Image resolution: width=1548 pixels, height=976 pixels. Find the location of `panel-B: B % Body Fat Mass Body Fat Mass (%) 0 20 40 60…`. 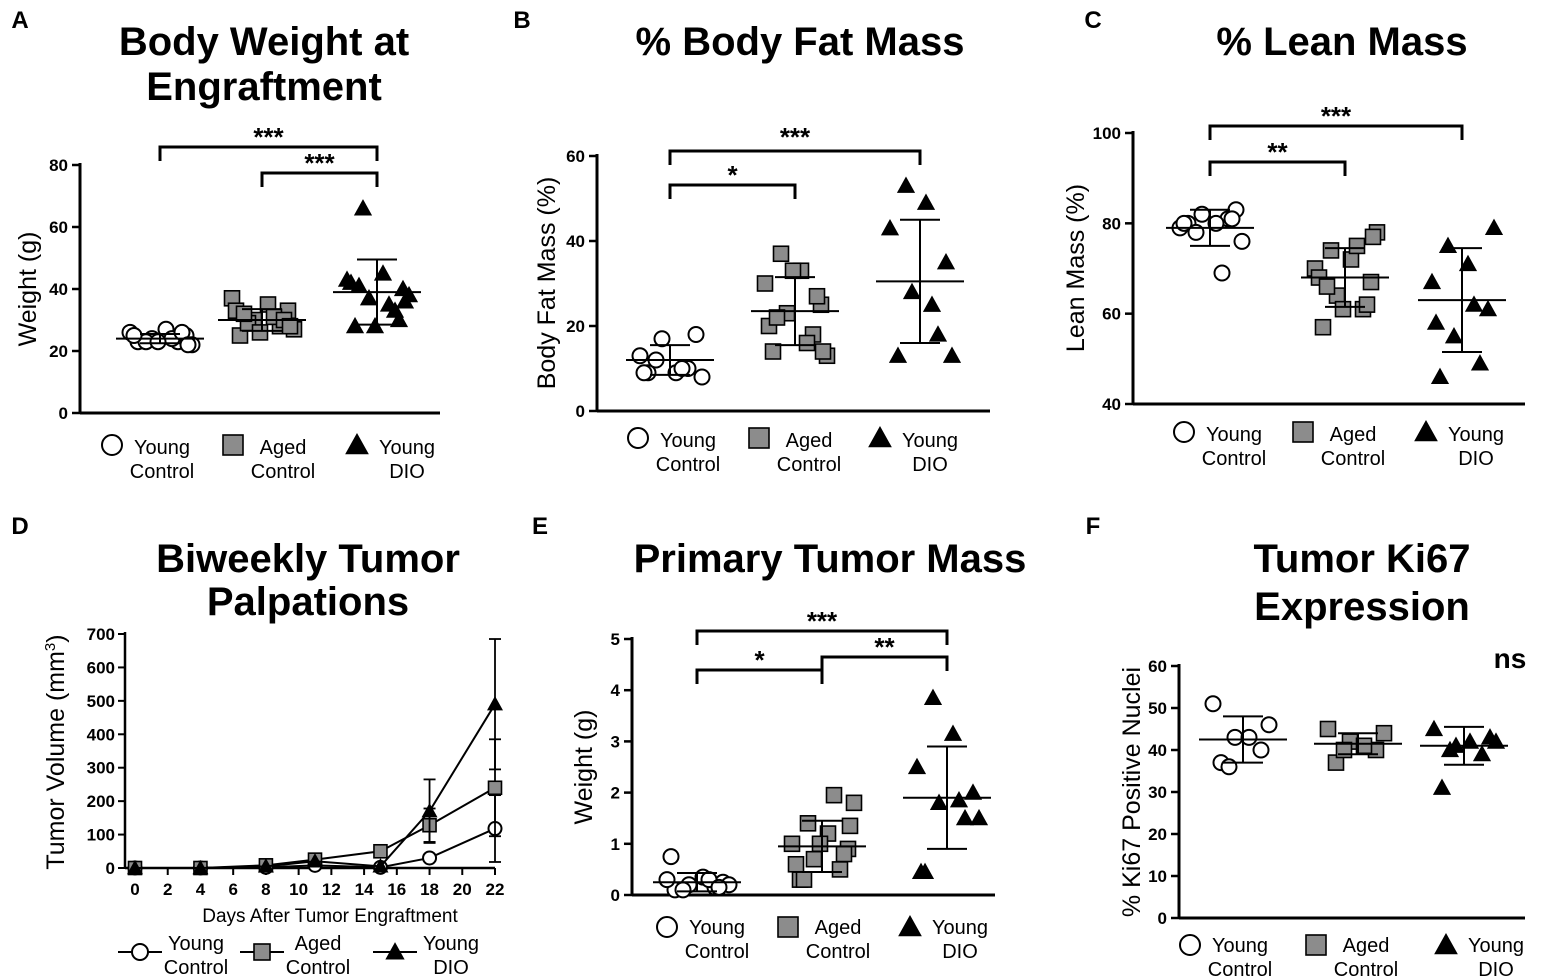

panel-B: B % Body Fat Mass Body Fat Mass (%) 0 20 40 60… is located at coordinates (751, 241).